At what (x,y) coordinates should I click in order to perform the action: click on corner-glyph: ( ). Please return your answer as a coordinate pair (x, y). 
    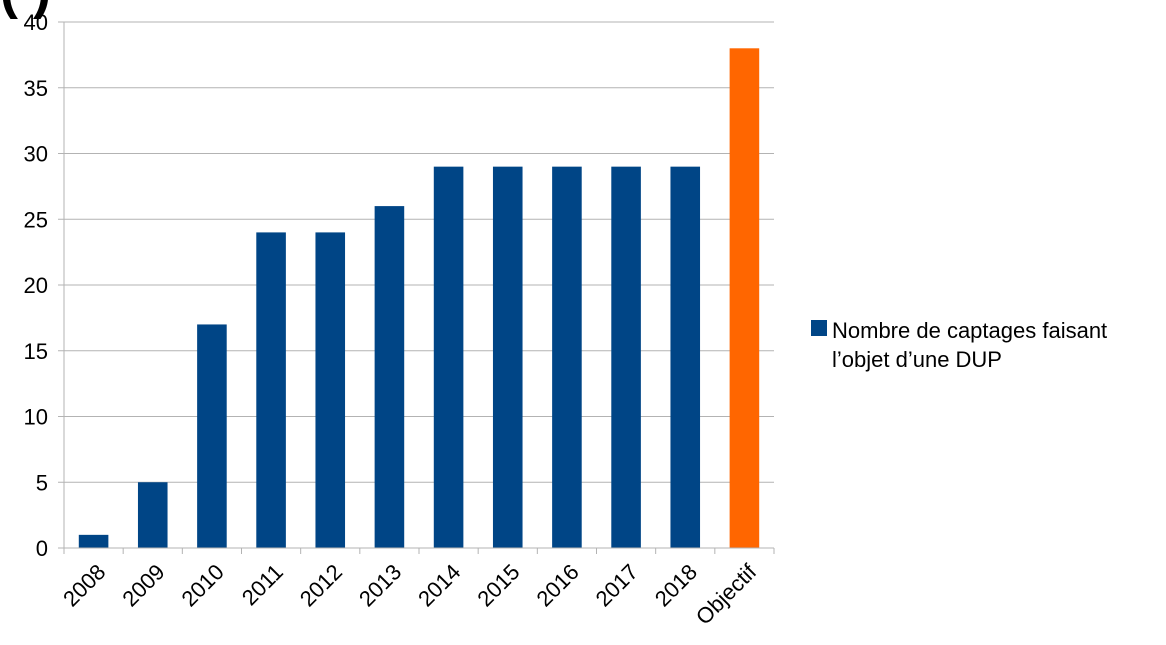
    Looking at the image, I should click on (25, 10).